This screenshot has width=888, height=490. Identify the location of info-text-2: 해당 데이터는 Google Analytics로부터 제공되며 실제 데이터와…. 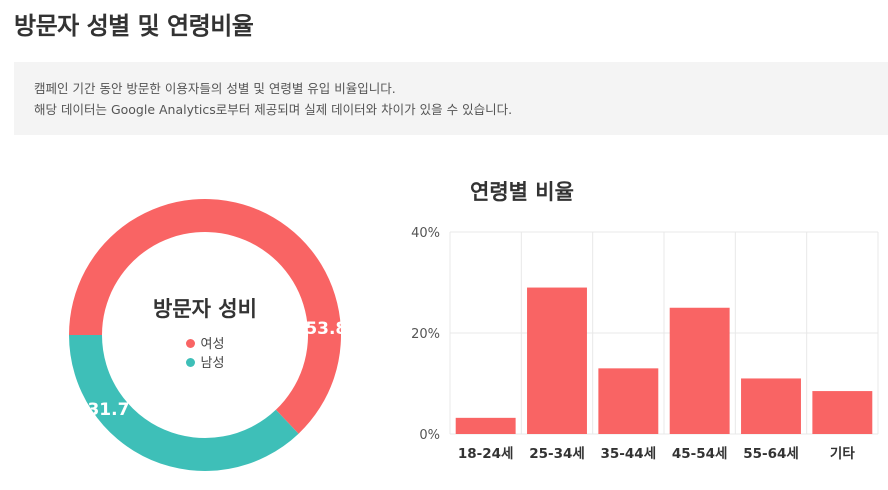
(273, 109).